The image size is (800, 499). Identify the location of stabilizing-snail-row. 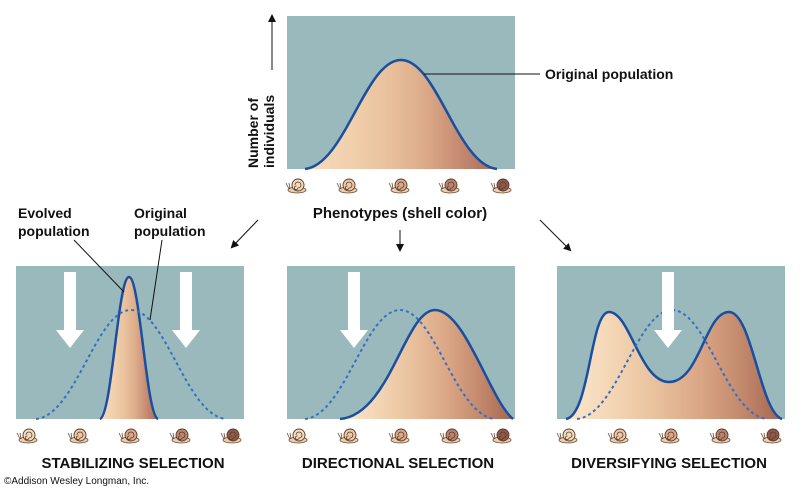
(129, 436).